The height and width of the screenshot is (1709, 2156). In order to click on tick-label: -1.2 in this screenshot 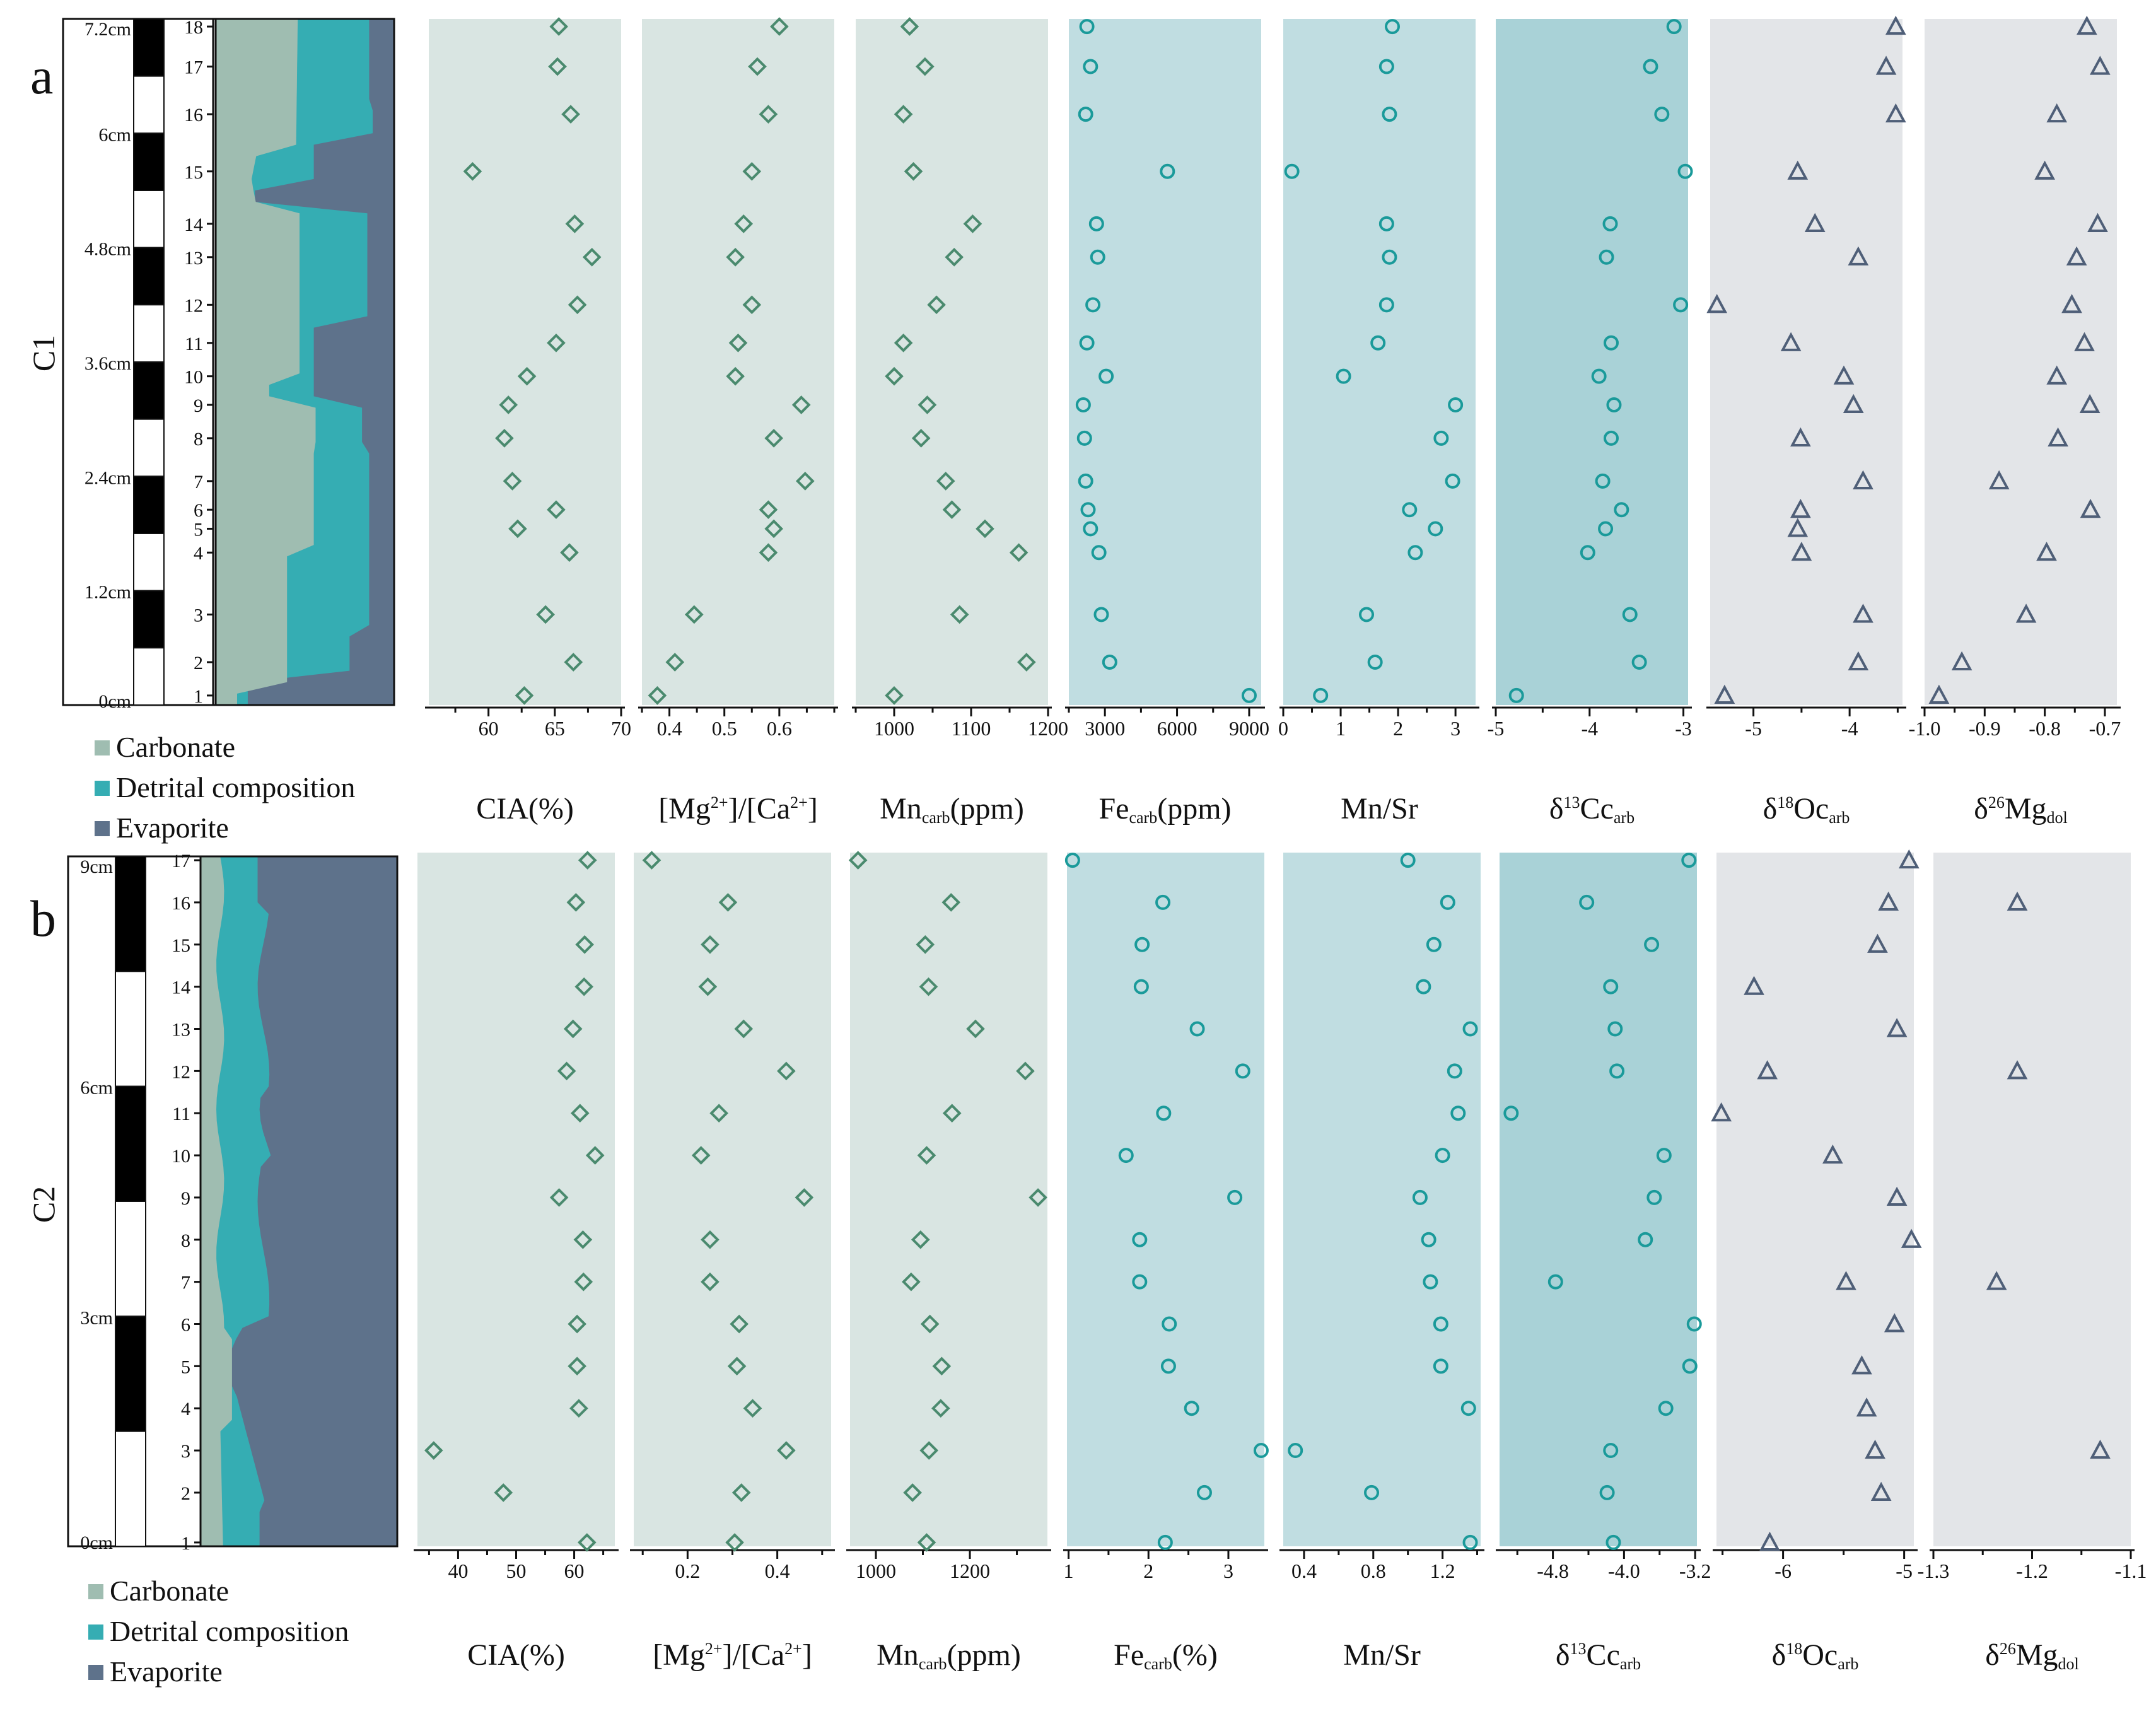, I will do `click(2032, 1571)`.